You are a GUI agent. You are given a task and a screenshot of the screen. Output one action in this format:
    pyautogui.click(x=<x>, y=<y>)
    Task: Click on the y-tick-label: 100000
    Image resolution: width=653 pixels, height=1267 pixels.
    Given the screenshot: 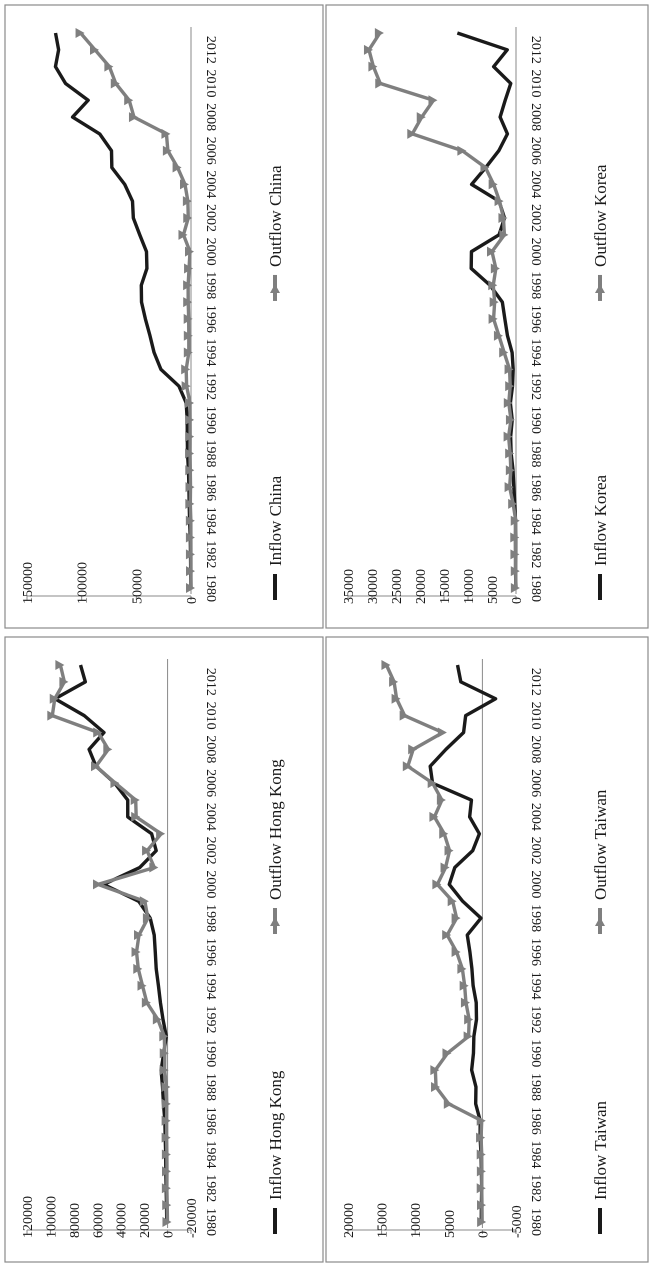 What is the action you would take?
    pyautogui.click(x=83, y=583)
    